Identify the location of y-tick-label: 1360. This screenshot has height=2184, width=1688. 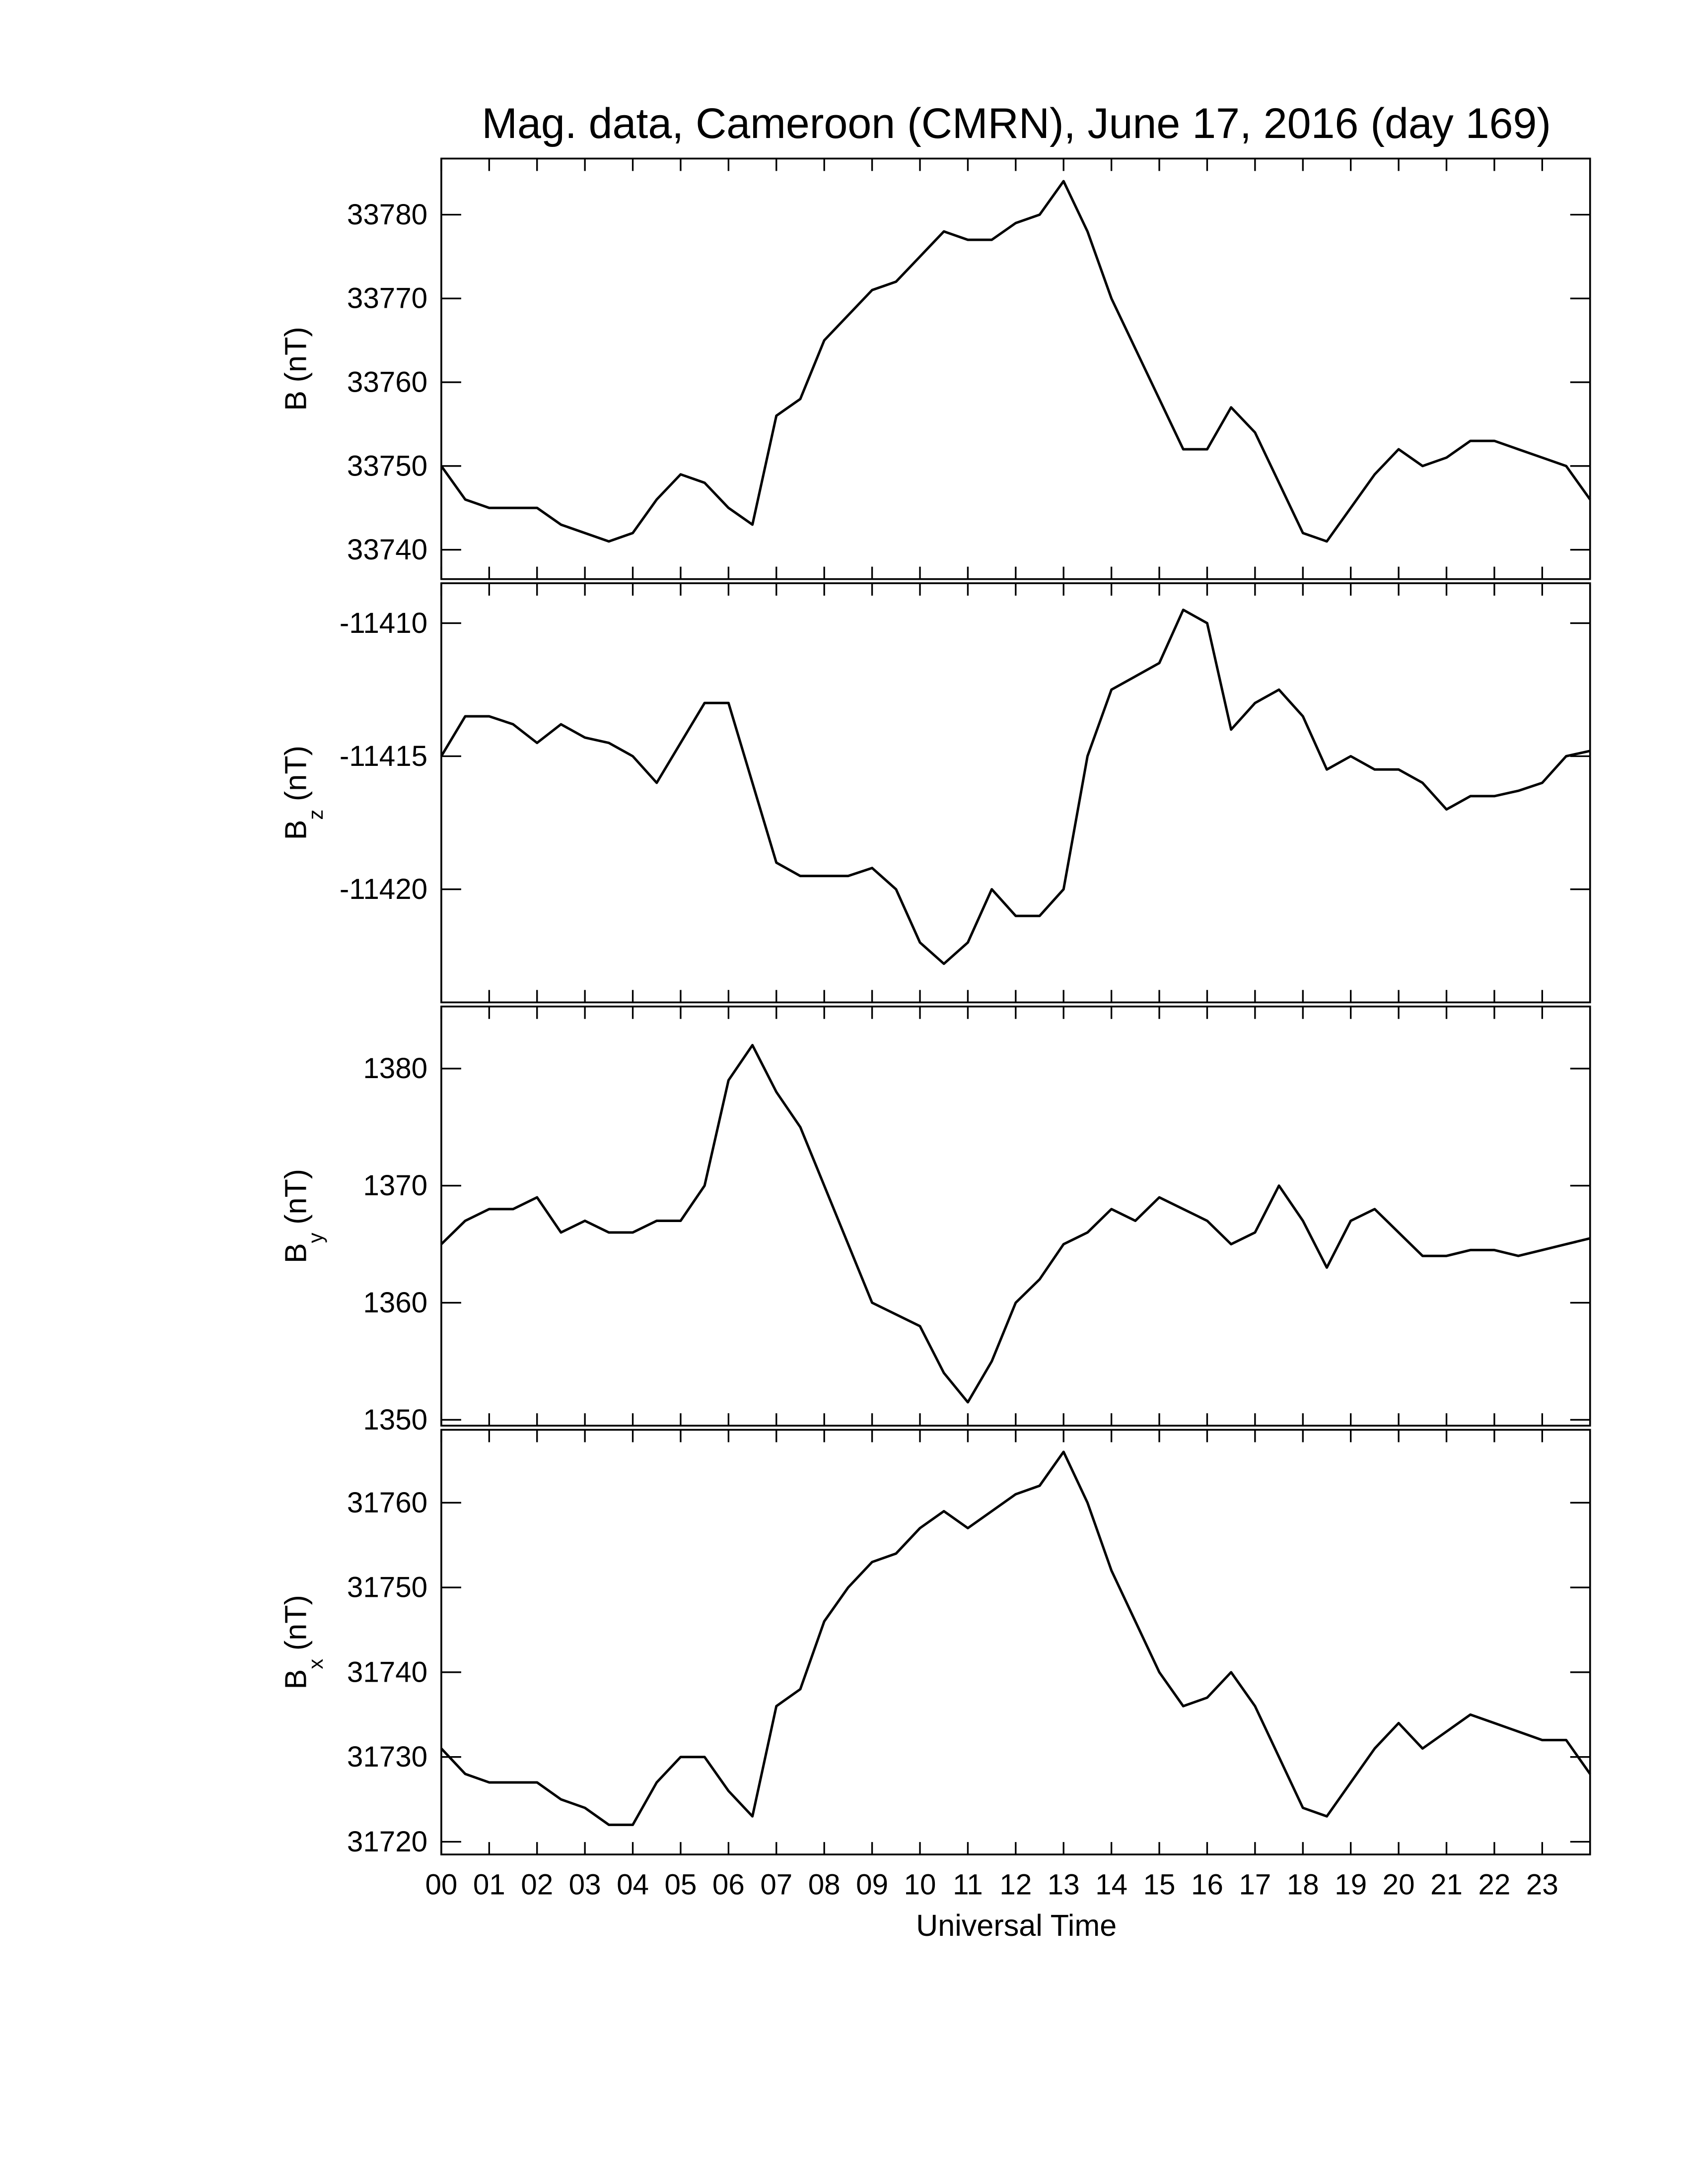
(395, 1303).